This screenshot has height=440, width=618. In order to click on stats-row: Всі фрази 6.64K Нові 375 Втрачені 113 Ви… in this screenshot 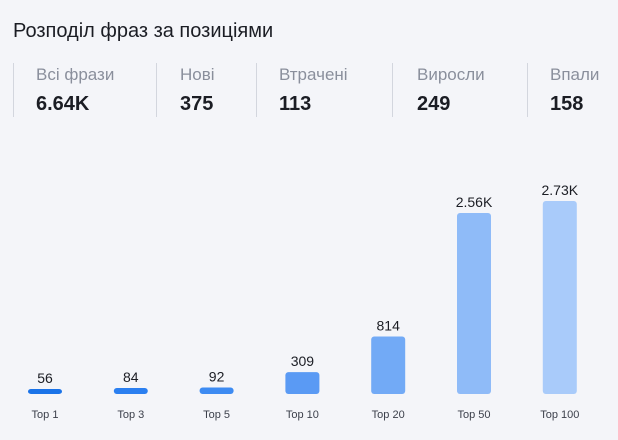, I will do `click(313, 90)`.